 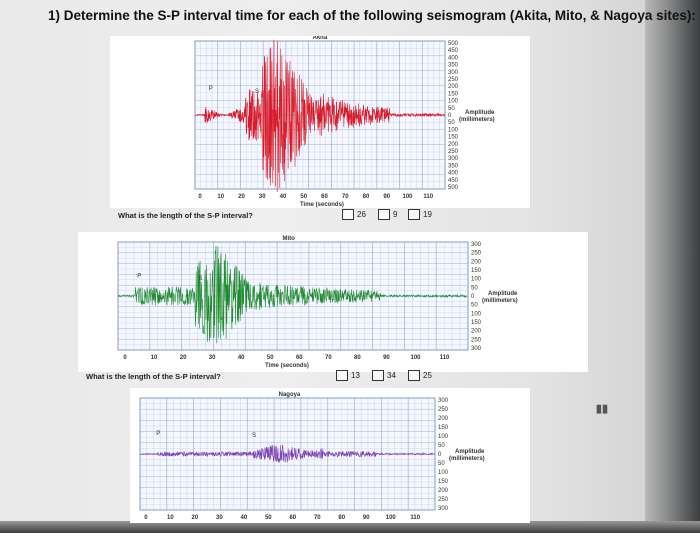 I want to click on option-label: 9, so click(x=395, y=214).